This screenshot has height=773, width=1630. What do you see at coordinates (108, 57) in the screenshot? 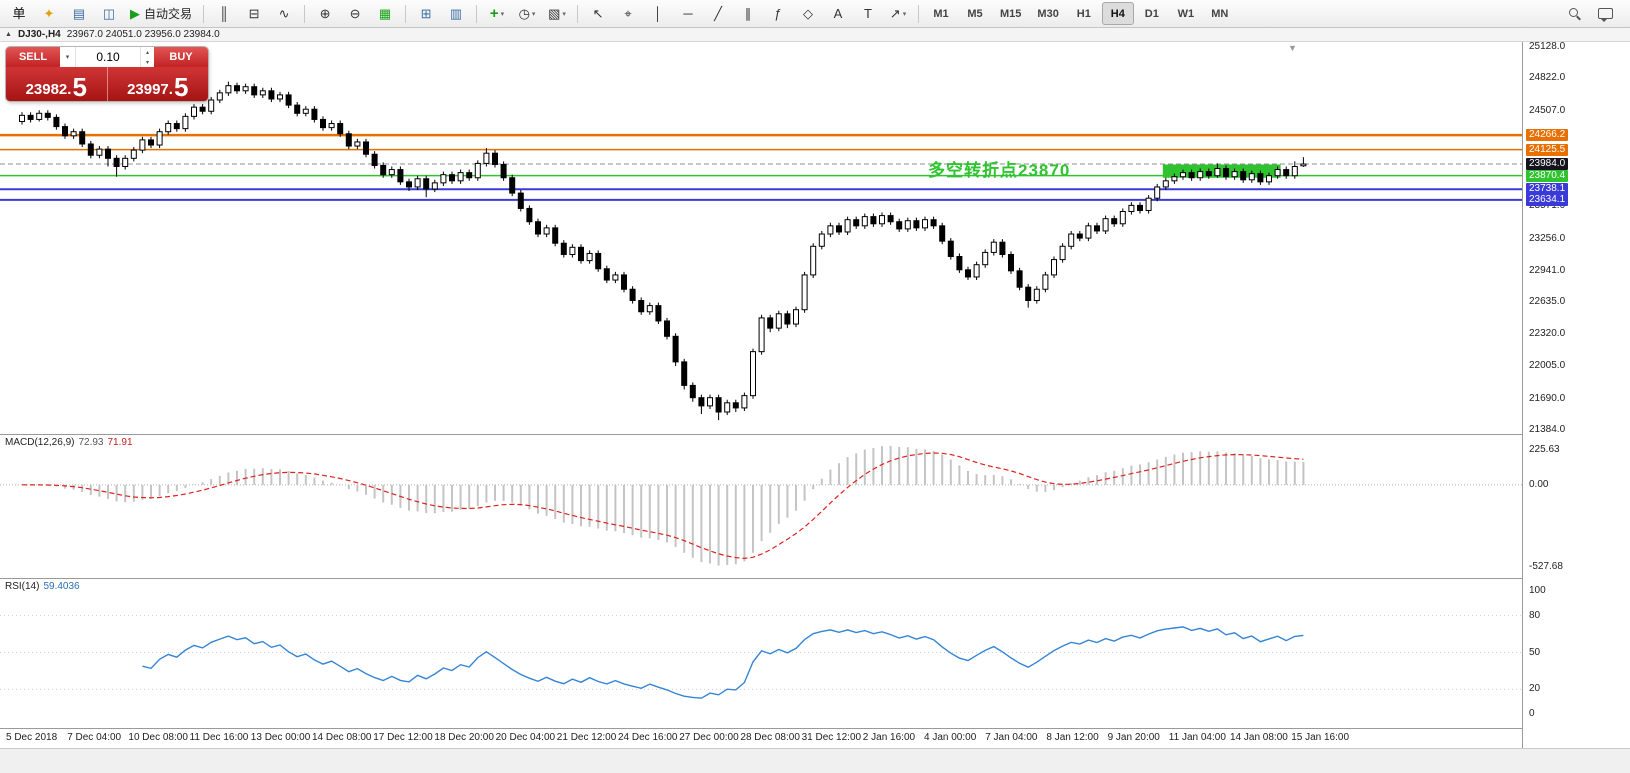
I see `volume-input` at bounding box center [108, 57].